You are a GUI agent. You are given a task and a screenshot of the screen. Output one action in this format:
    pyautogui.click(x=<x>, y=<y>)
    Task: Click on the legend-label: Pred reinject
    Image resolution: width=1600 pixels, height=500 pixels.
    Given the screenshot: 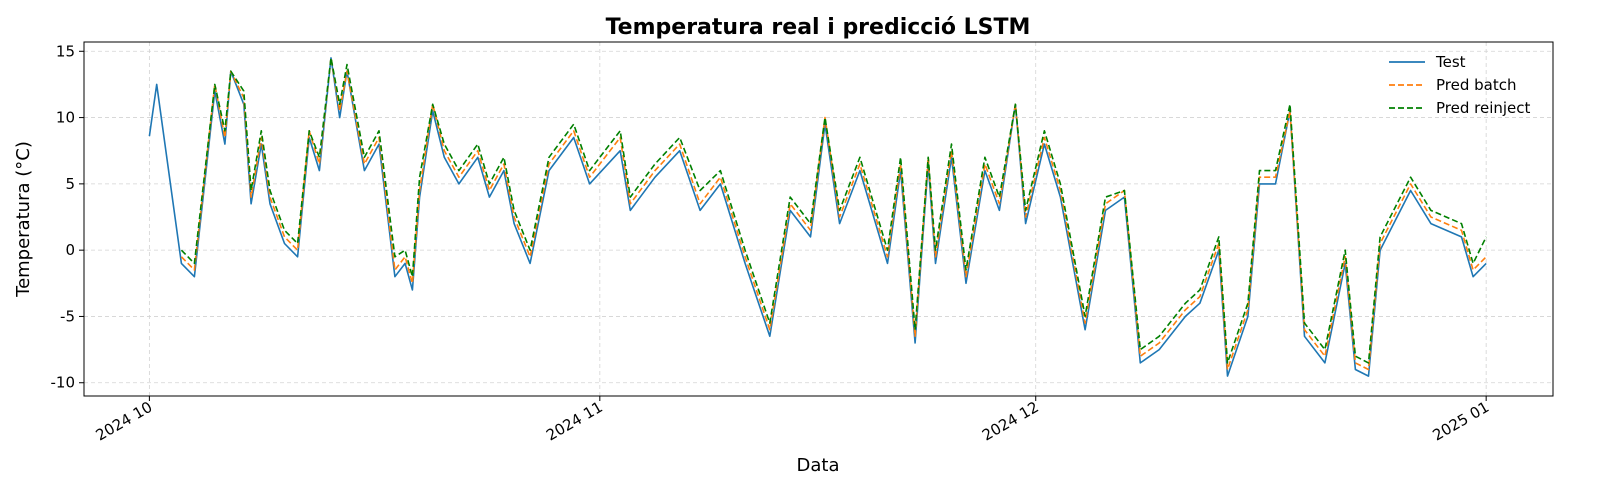 What is the action you would take?
    pyautogui.click(x=1483, y=108)
    